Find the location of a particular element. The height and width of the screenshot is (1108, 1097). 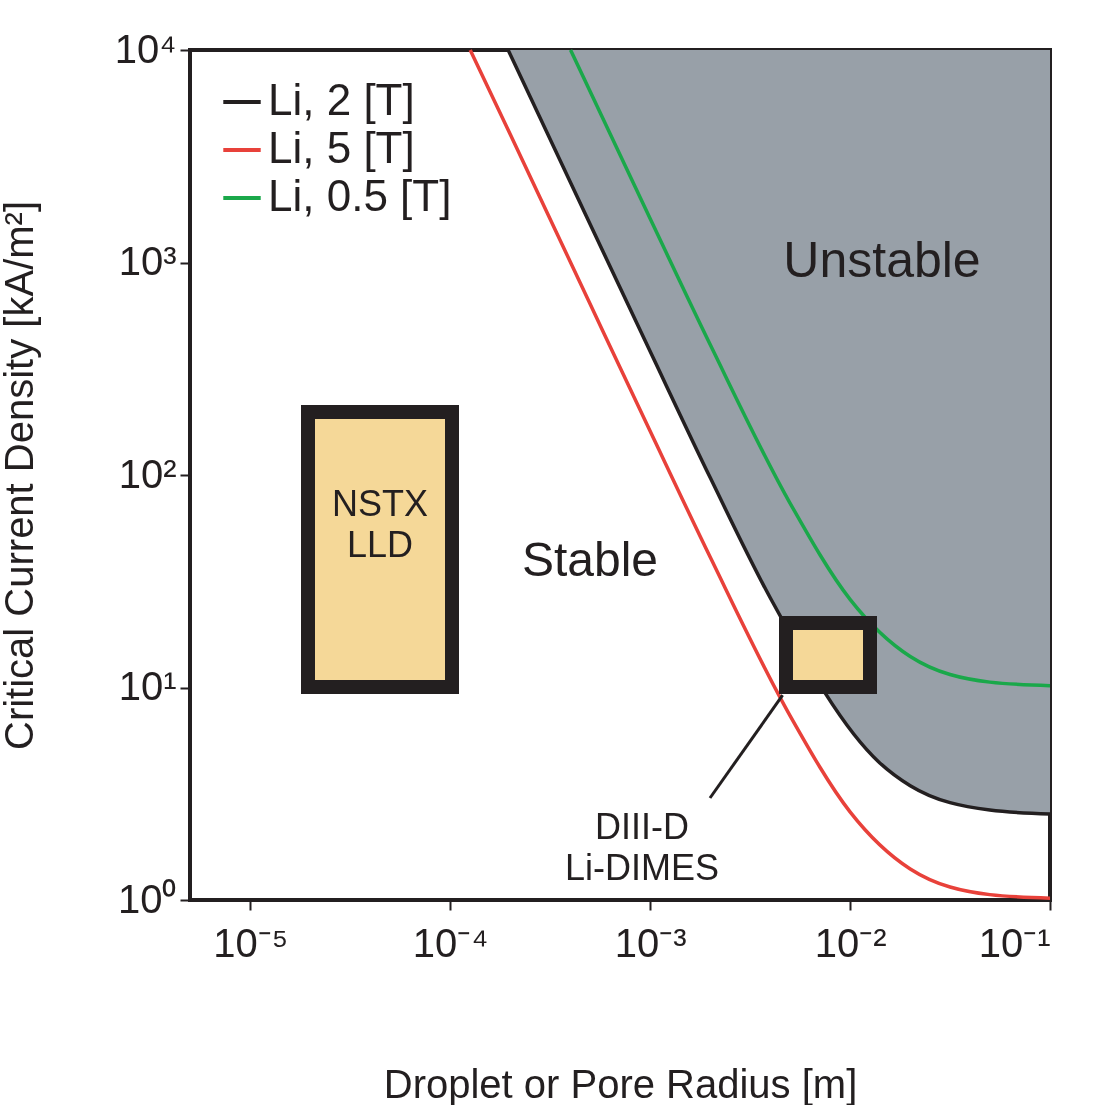

annotation: Unstable is located at coordinates (882, 260).